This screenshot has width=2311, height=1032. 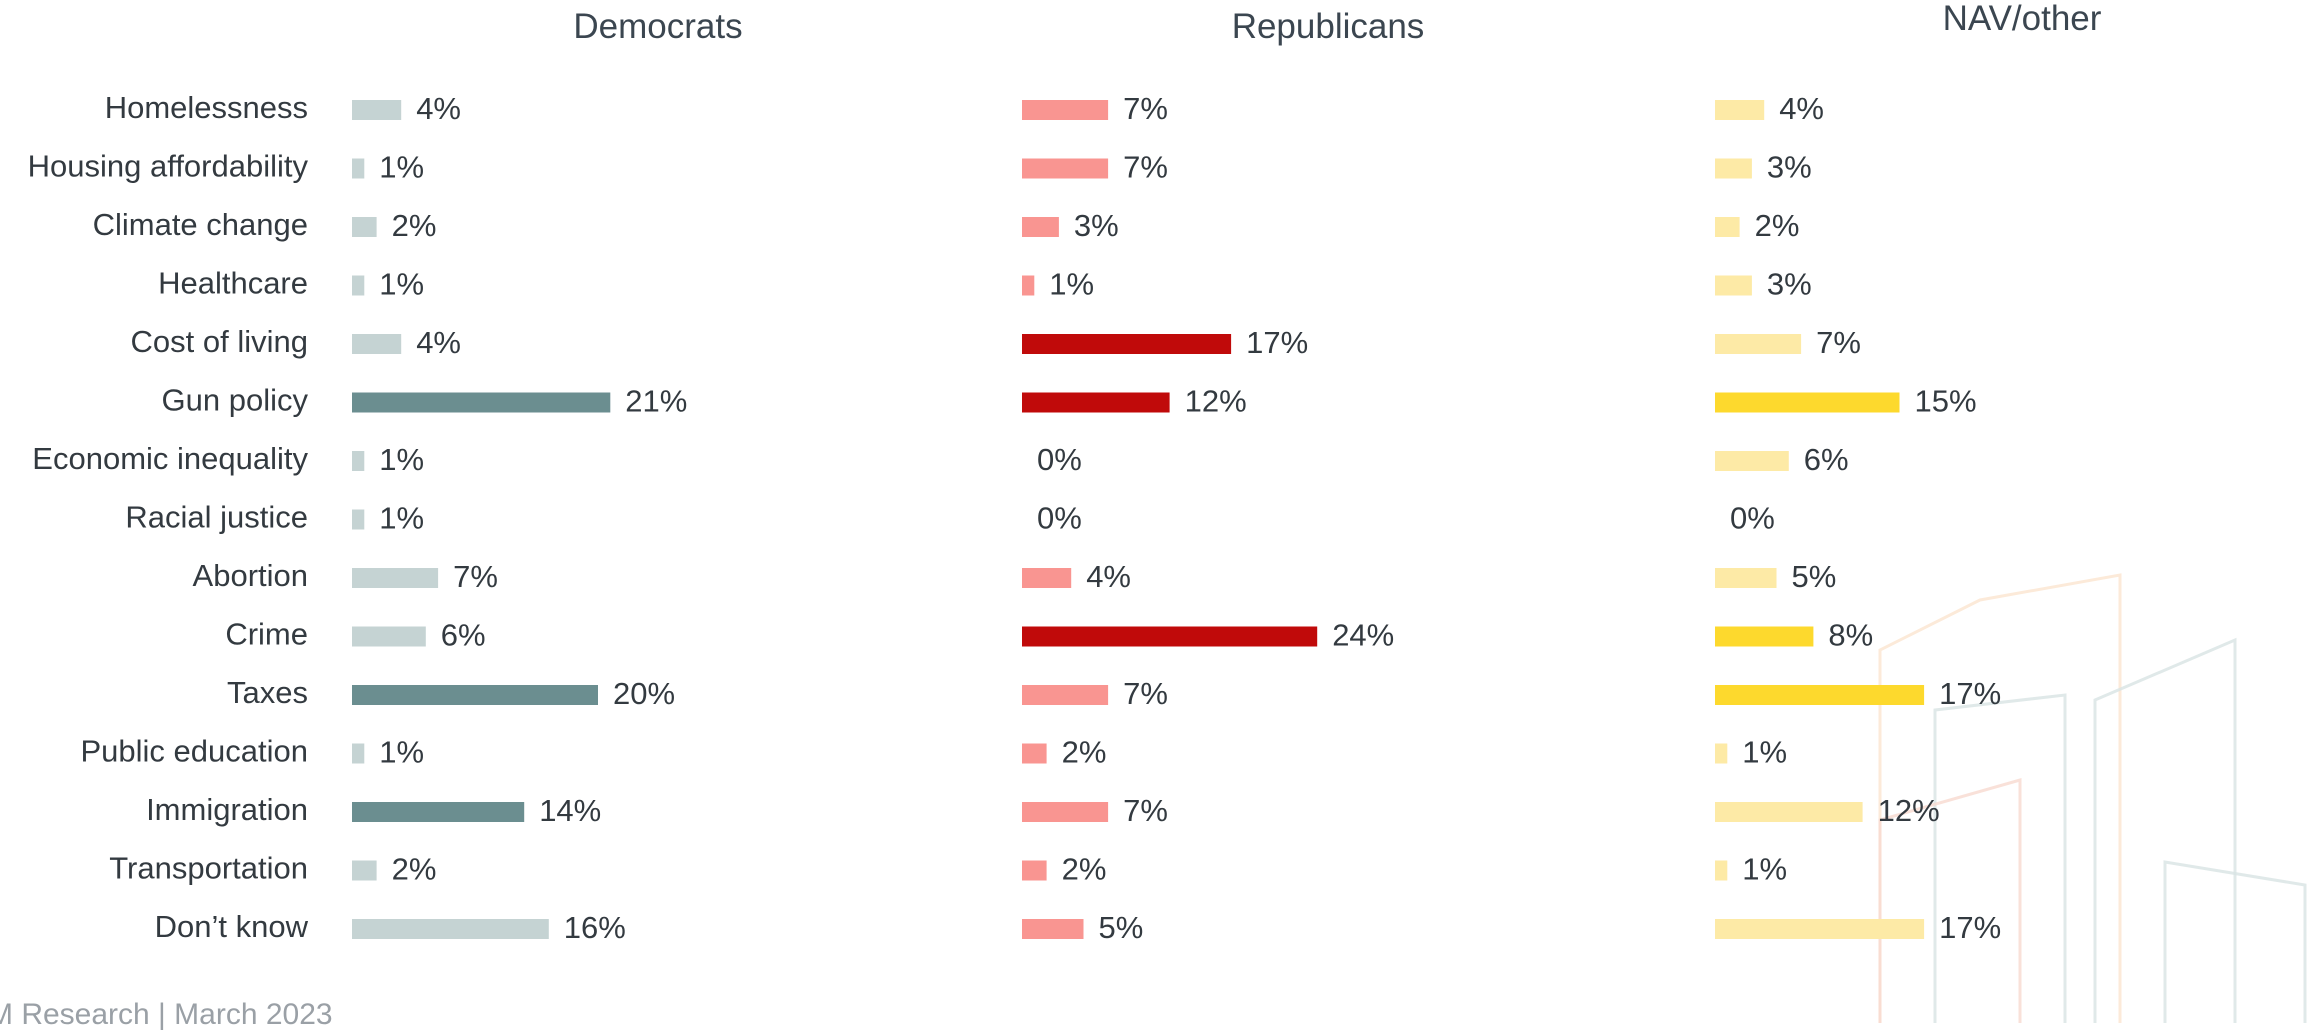 I want to click on value-label-abortion: 4%, so click(x=1108, y=576).